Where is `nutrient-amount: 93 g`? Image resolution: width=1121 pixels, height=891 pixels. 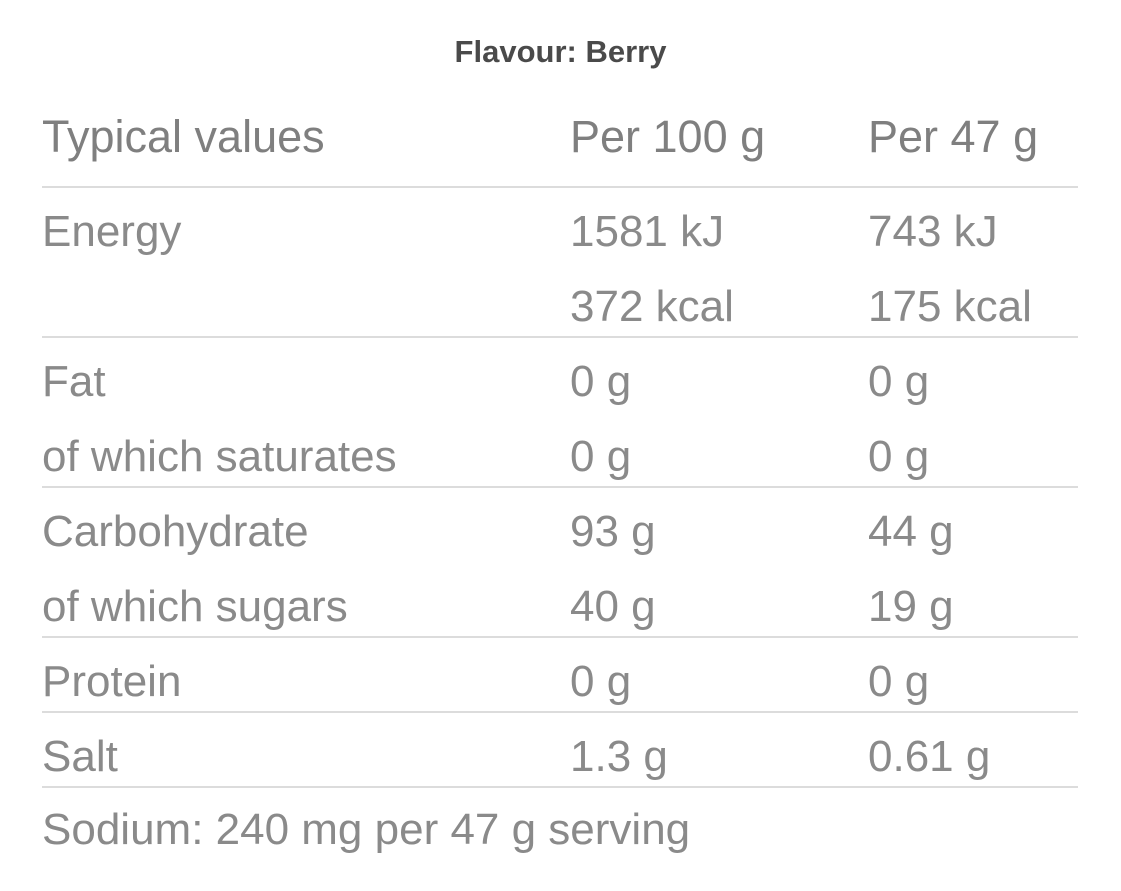 nutrient-amount: 93 g is located at coordinates (613, 531).